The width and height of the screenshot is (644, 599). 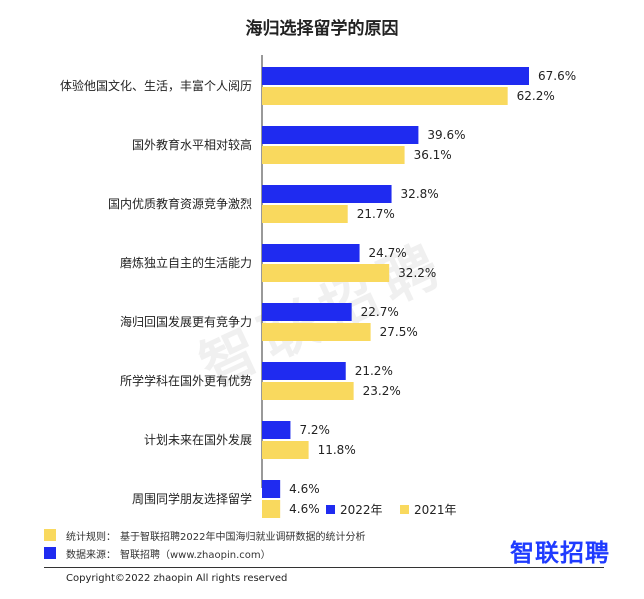 What do you see at coordinates (417, 273) in the screenshot?
I see `data-label: 32.2%` at bounding box center [417, 273].